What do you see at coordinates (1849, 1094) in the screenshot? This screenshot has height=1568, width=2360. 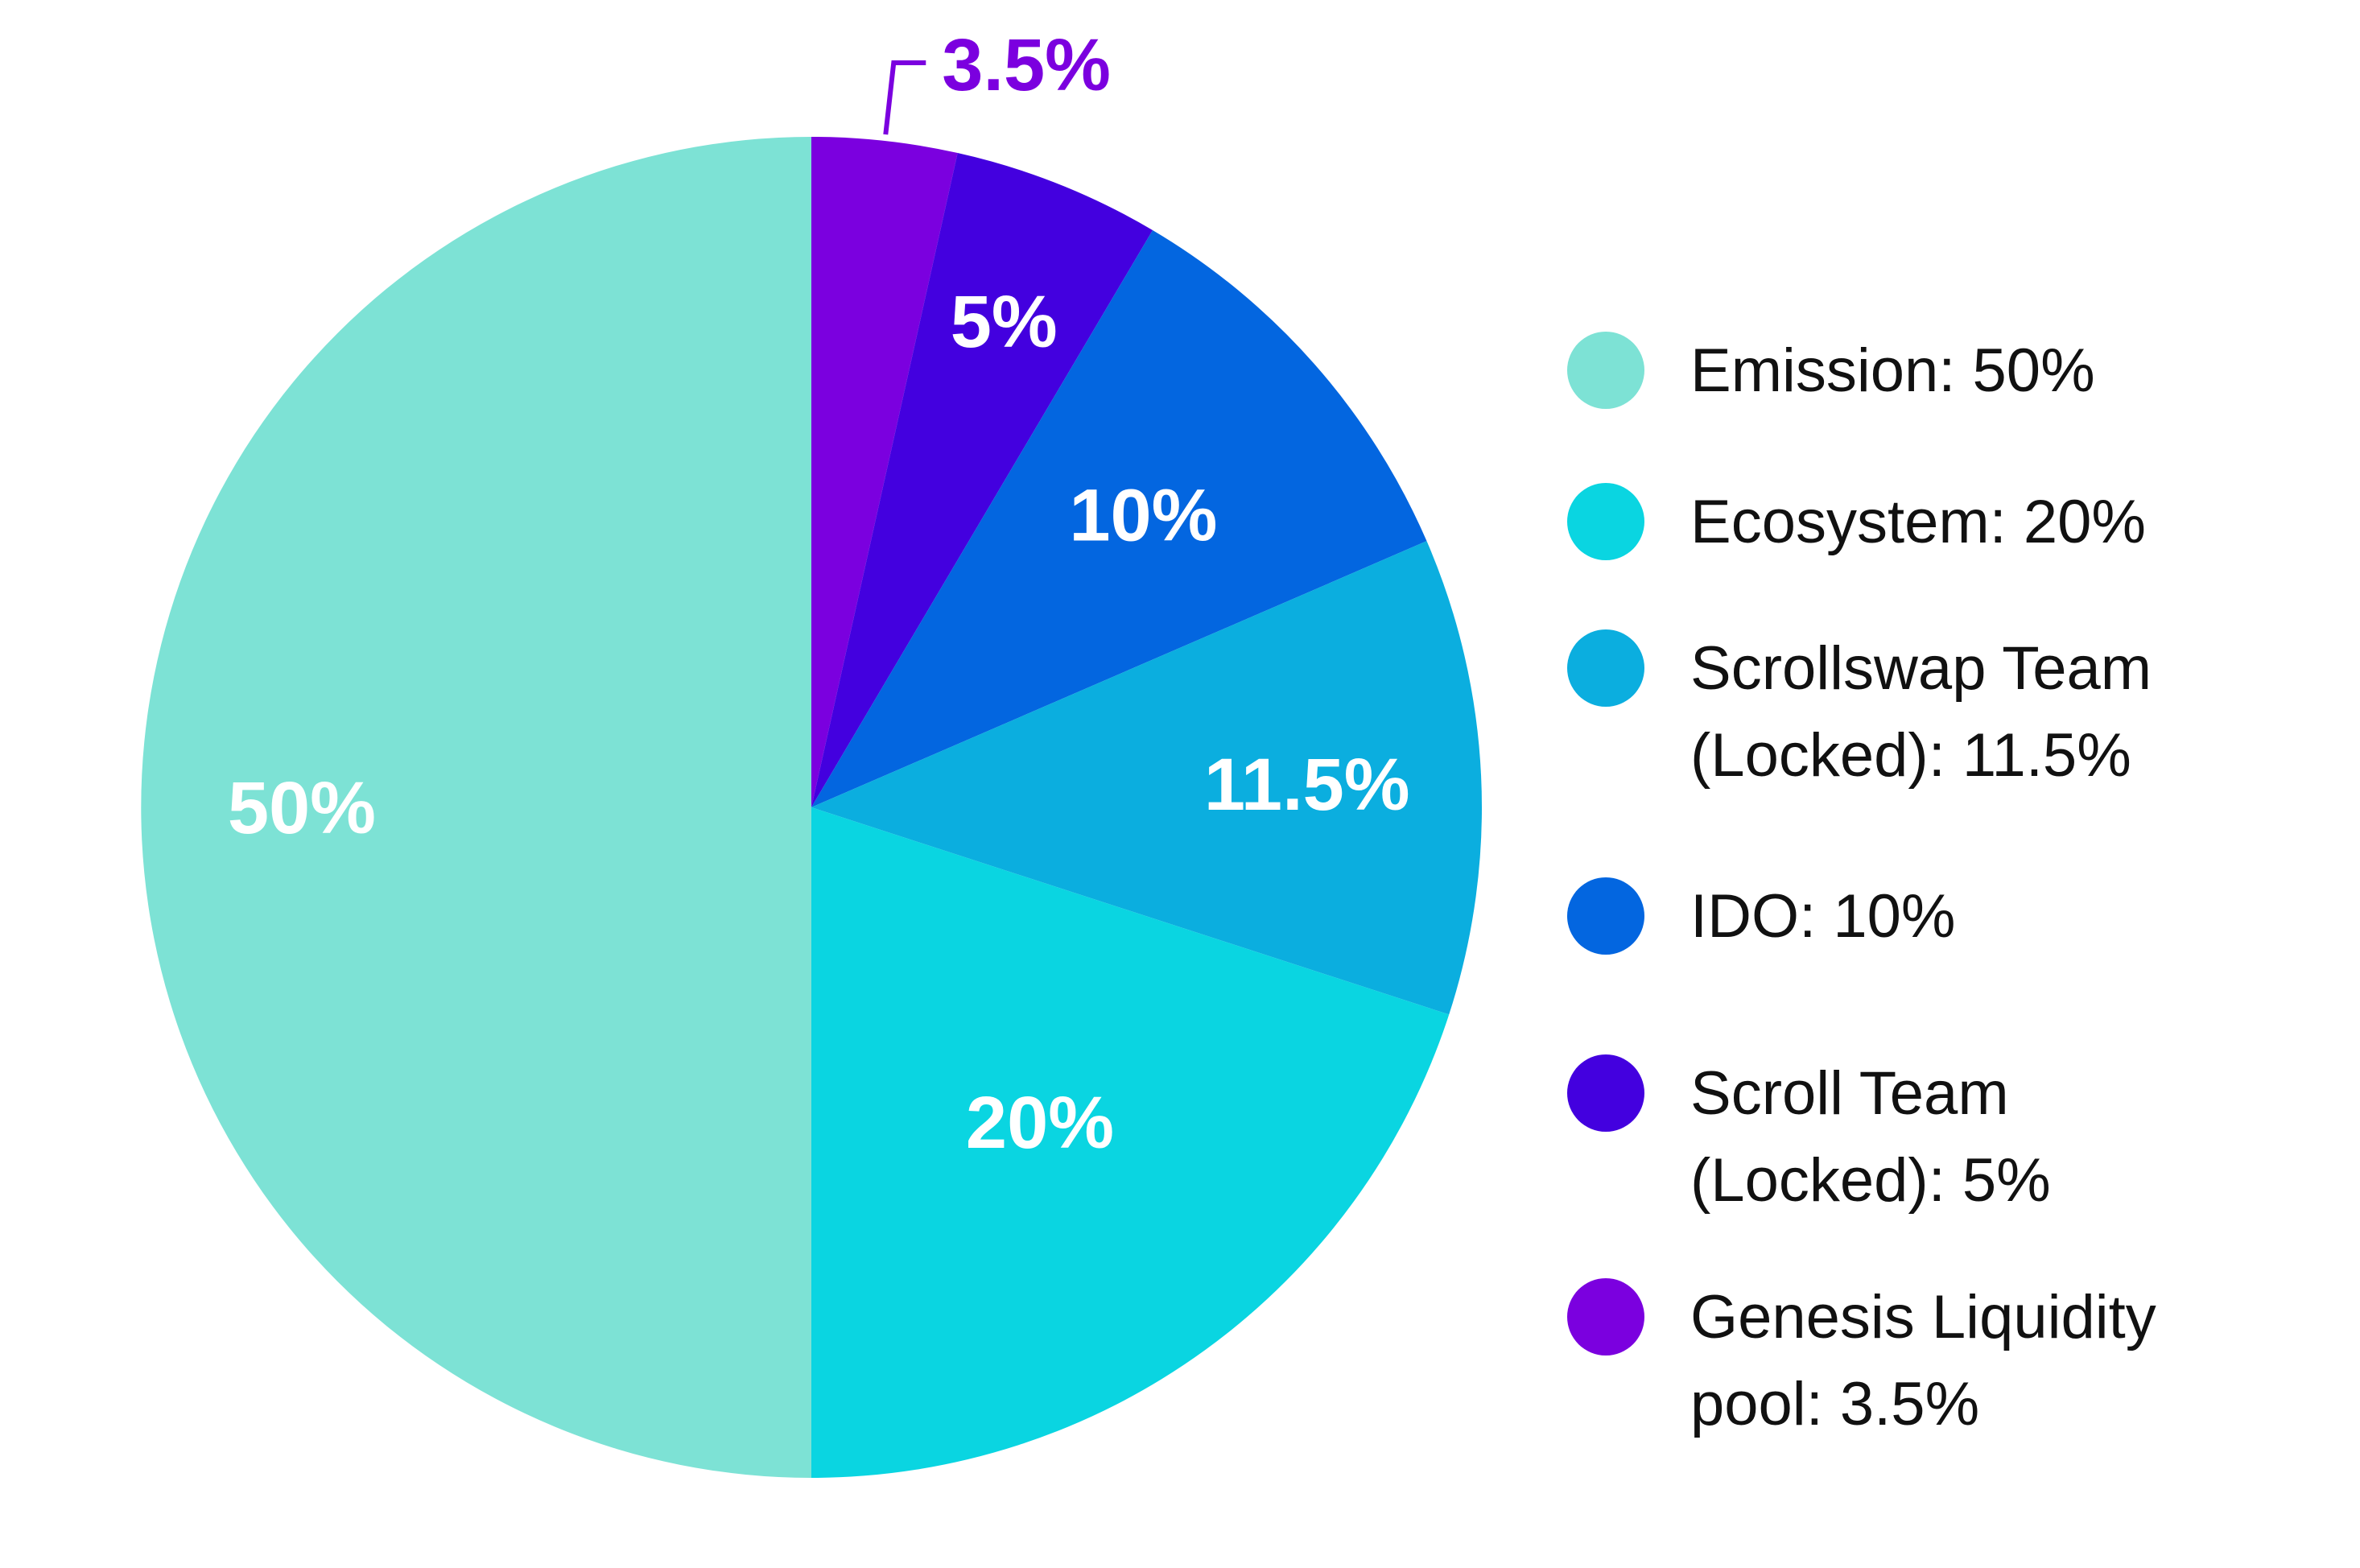 I see `legend-label-scroll-team-locked-line-1: Scroll Team` at bounding box center [1849, 1094].